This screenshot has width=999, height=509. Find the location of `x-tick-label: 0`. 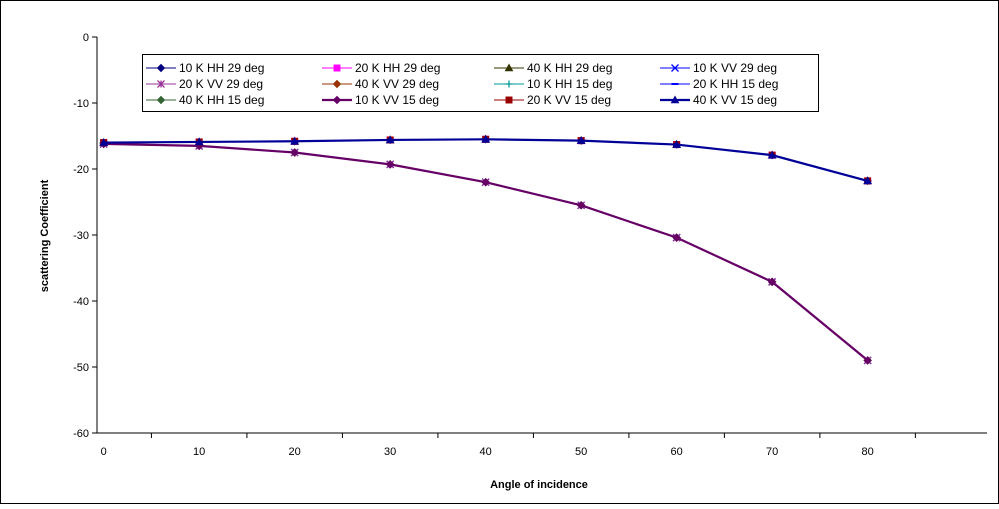

x-tick-label: 0 is located at coordinates (104, 452).